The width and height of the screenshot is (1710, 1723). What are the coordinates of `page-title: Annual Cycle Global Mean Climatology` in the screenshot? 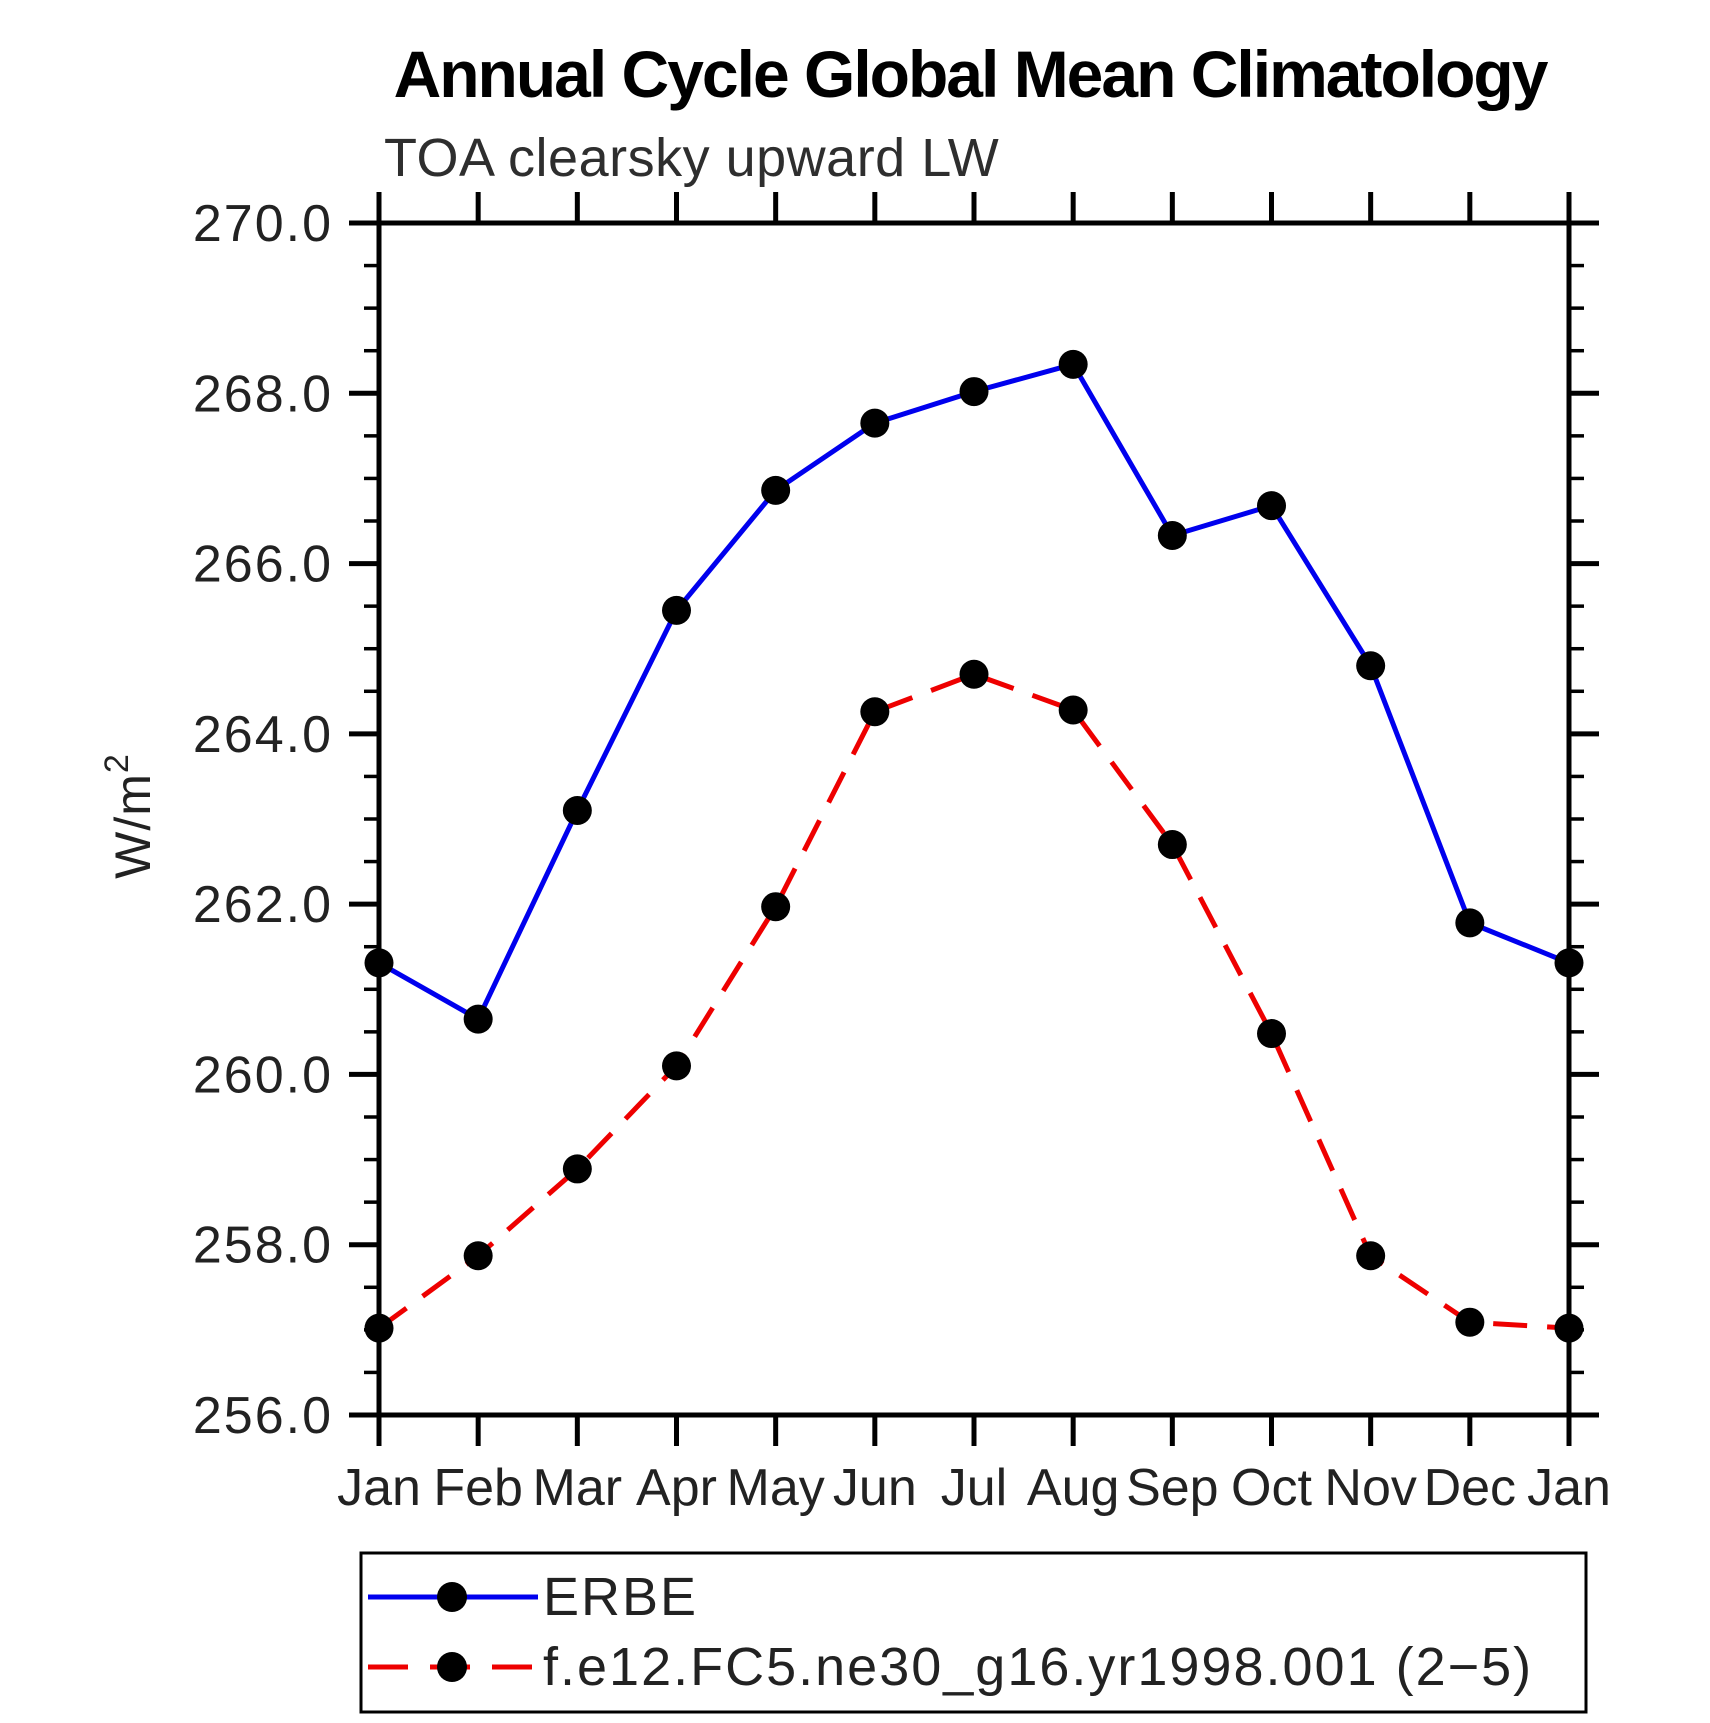 It's located at (971, 74).